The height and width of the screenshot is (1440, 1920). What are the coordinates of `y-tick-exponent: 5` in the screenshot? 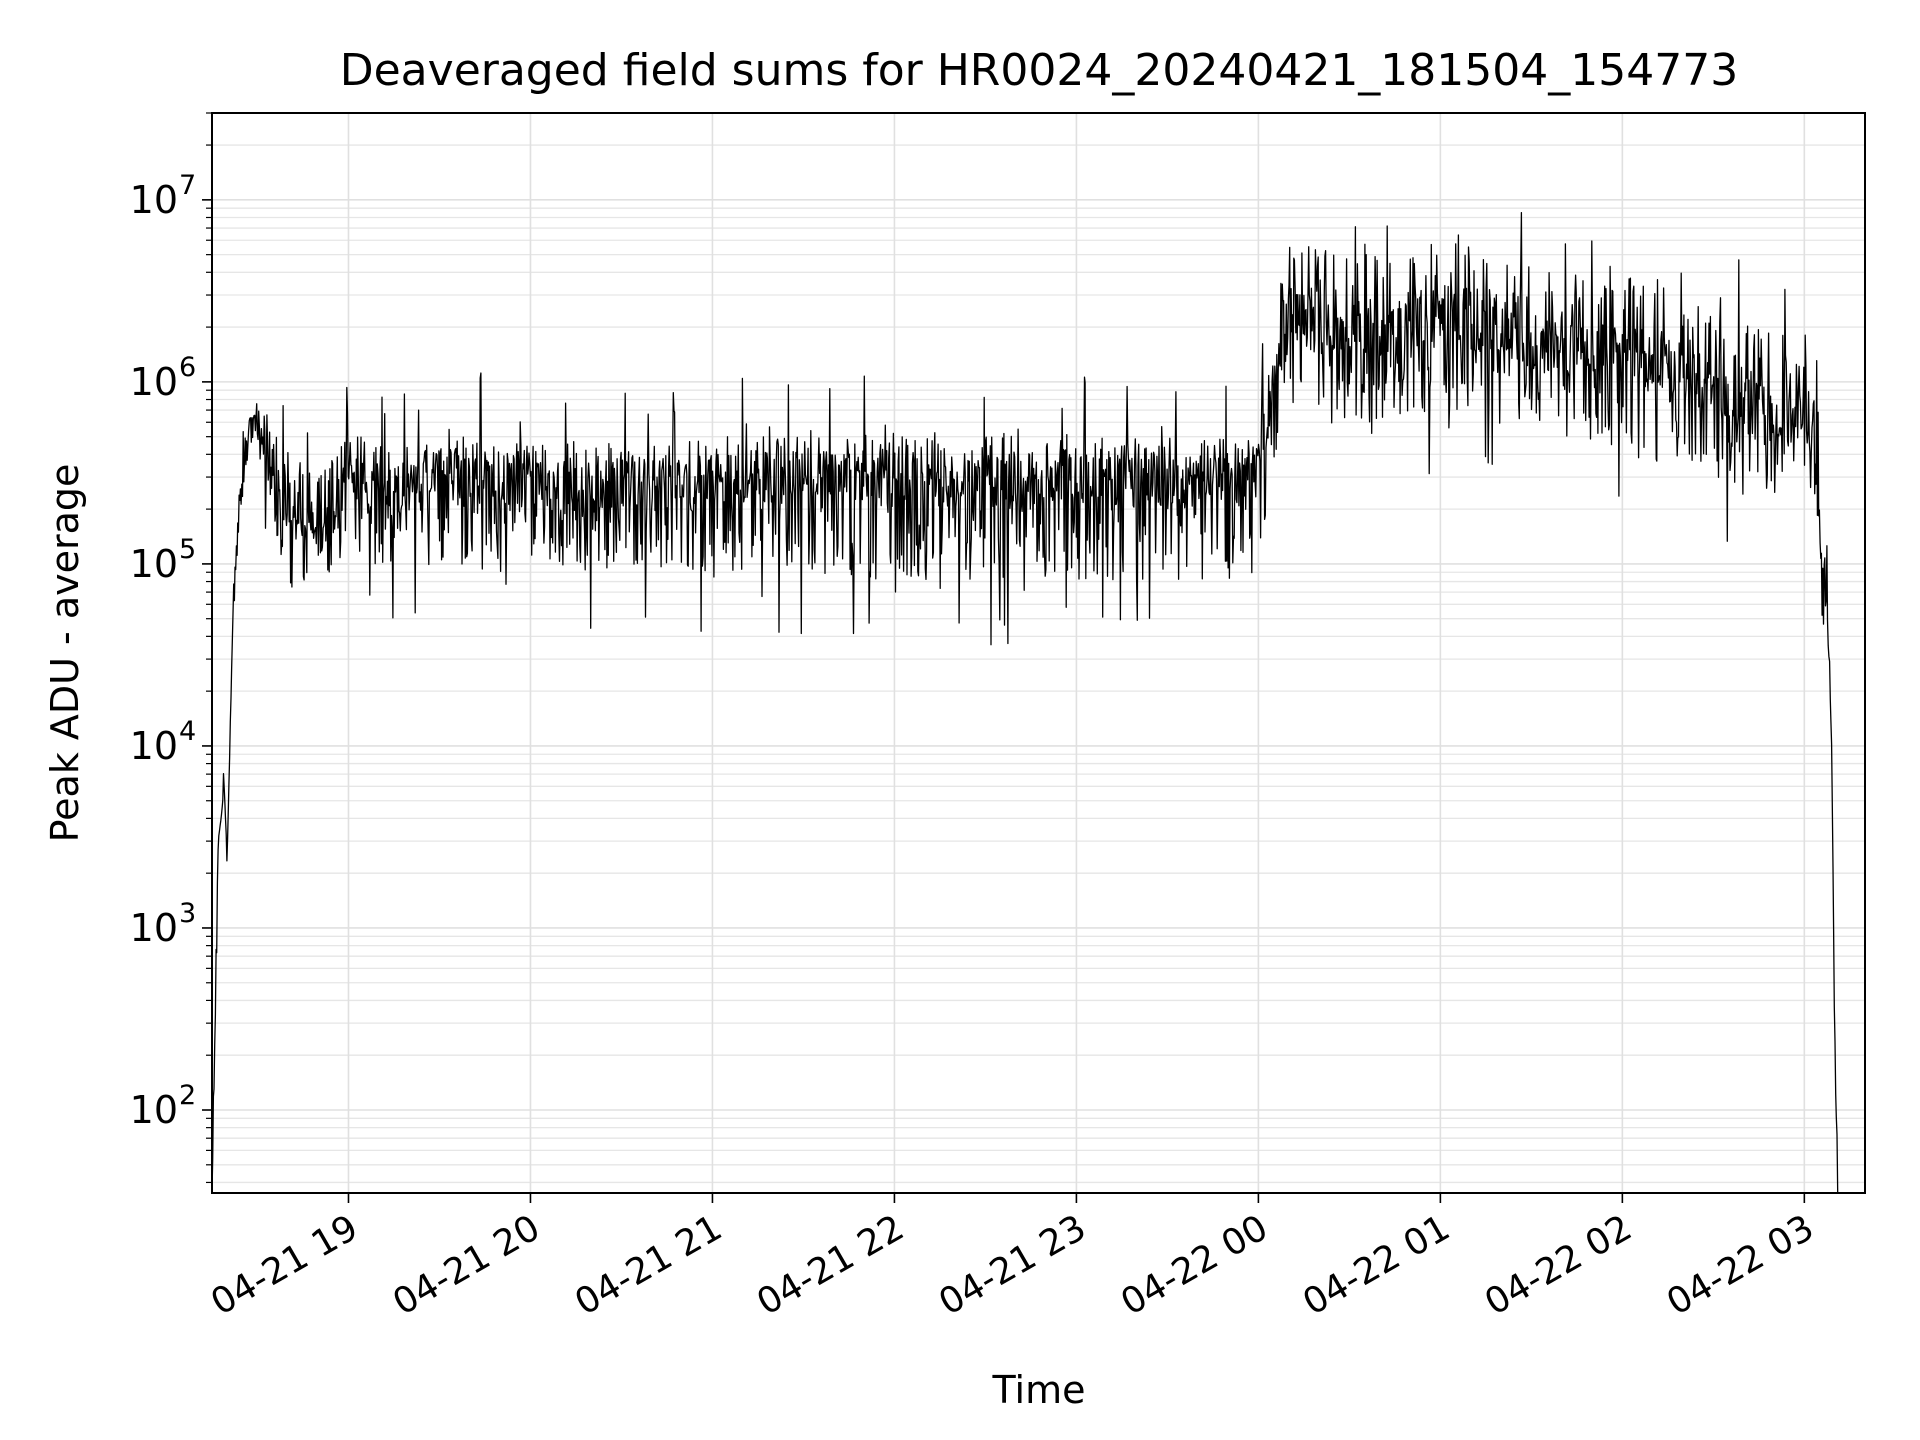 It's located at (187, 549).